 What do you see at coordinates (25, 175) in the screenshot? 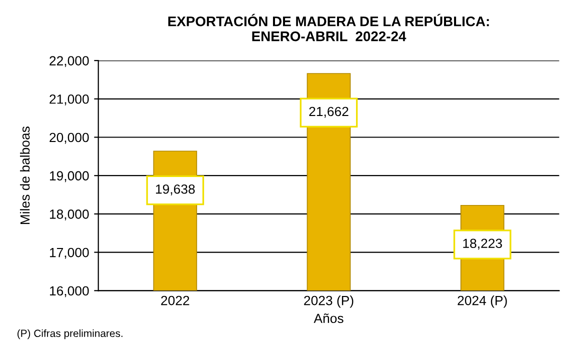
I see `y-axis-title: Miles de balboas` at bounding box center [25, 175].